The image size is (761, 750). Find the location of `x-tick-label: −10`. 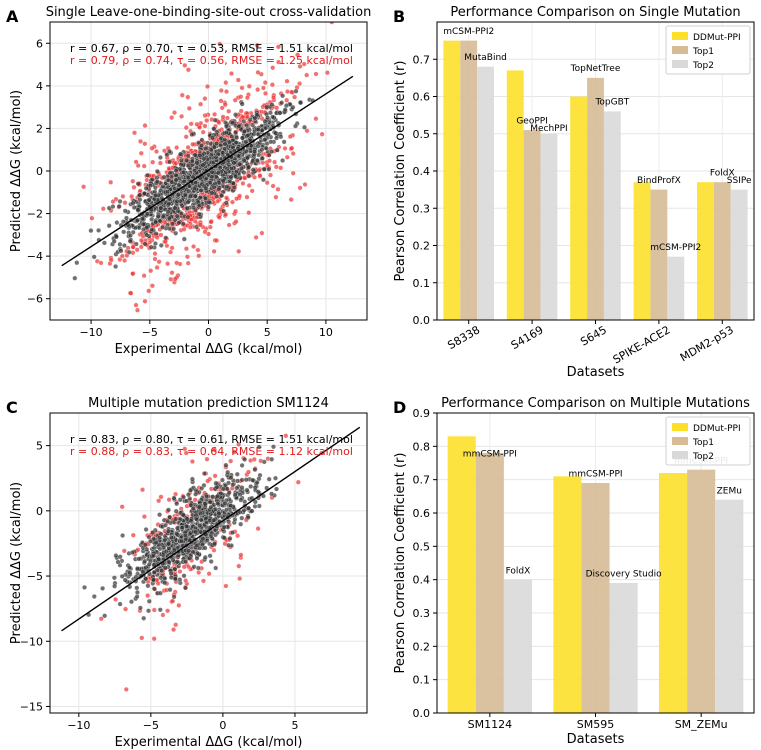

x-tick-label: −10 is located at coordinates (90, 332).